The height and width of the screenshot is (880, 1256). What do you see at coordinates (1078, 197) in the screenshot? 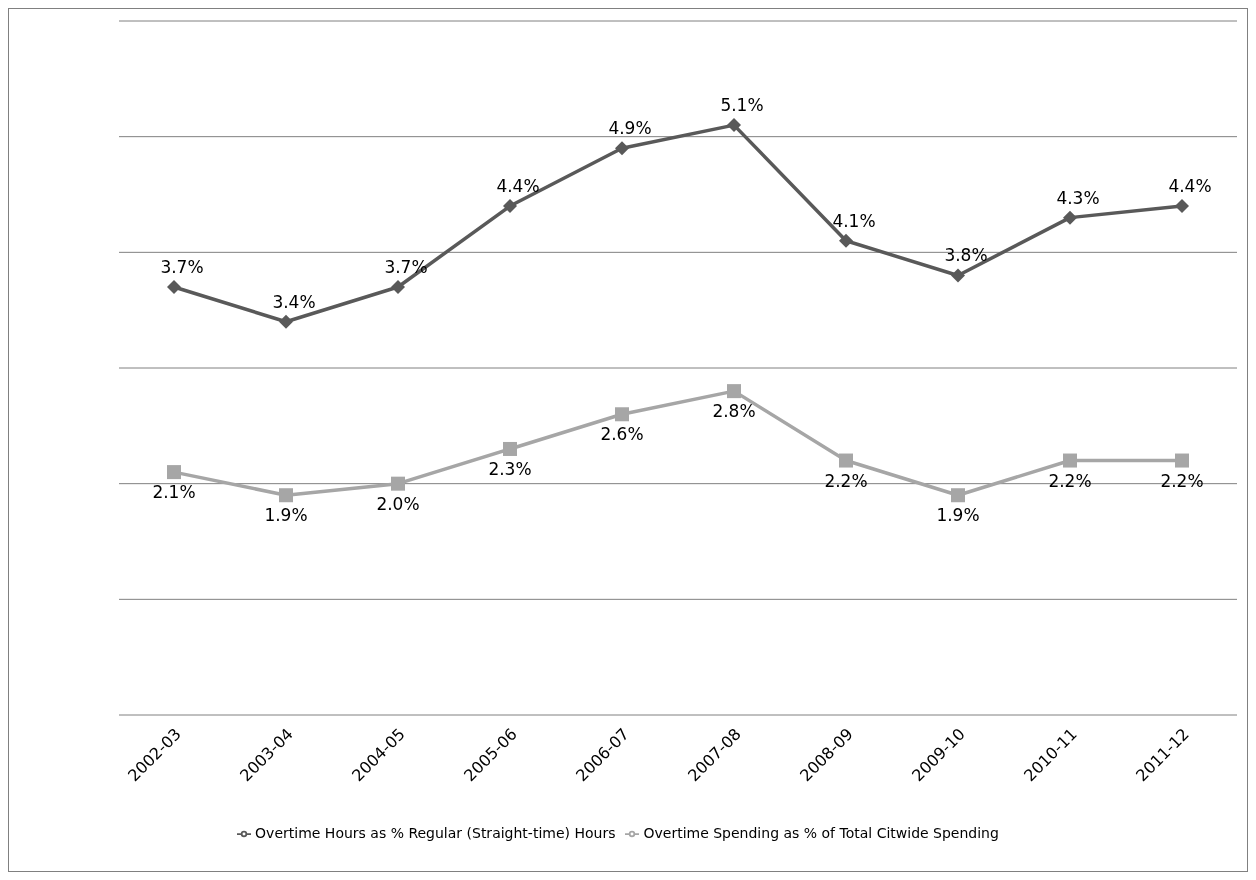
I see `data-label: 4.3%` at bounding box center [1078, 197].